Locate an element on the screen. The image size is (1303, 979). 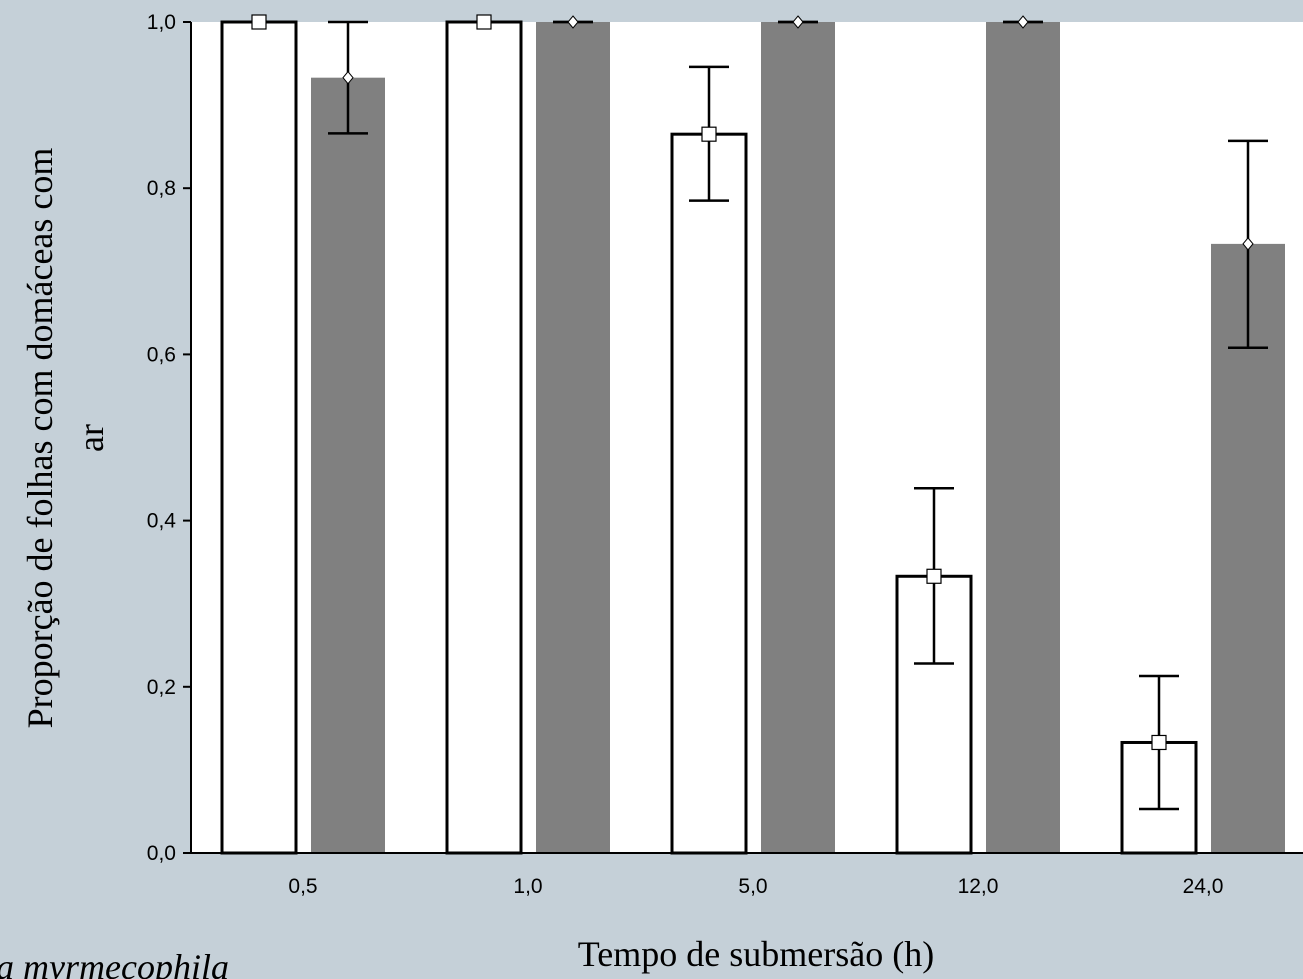
y-tick-label-3: 0,4 is located at coordinates (162, 521).